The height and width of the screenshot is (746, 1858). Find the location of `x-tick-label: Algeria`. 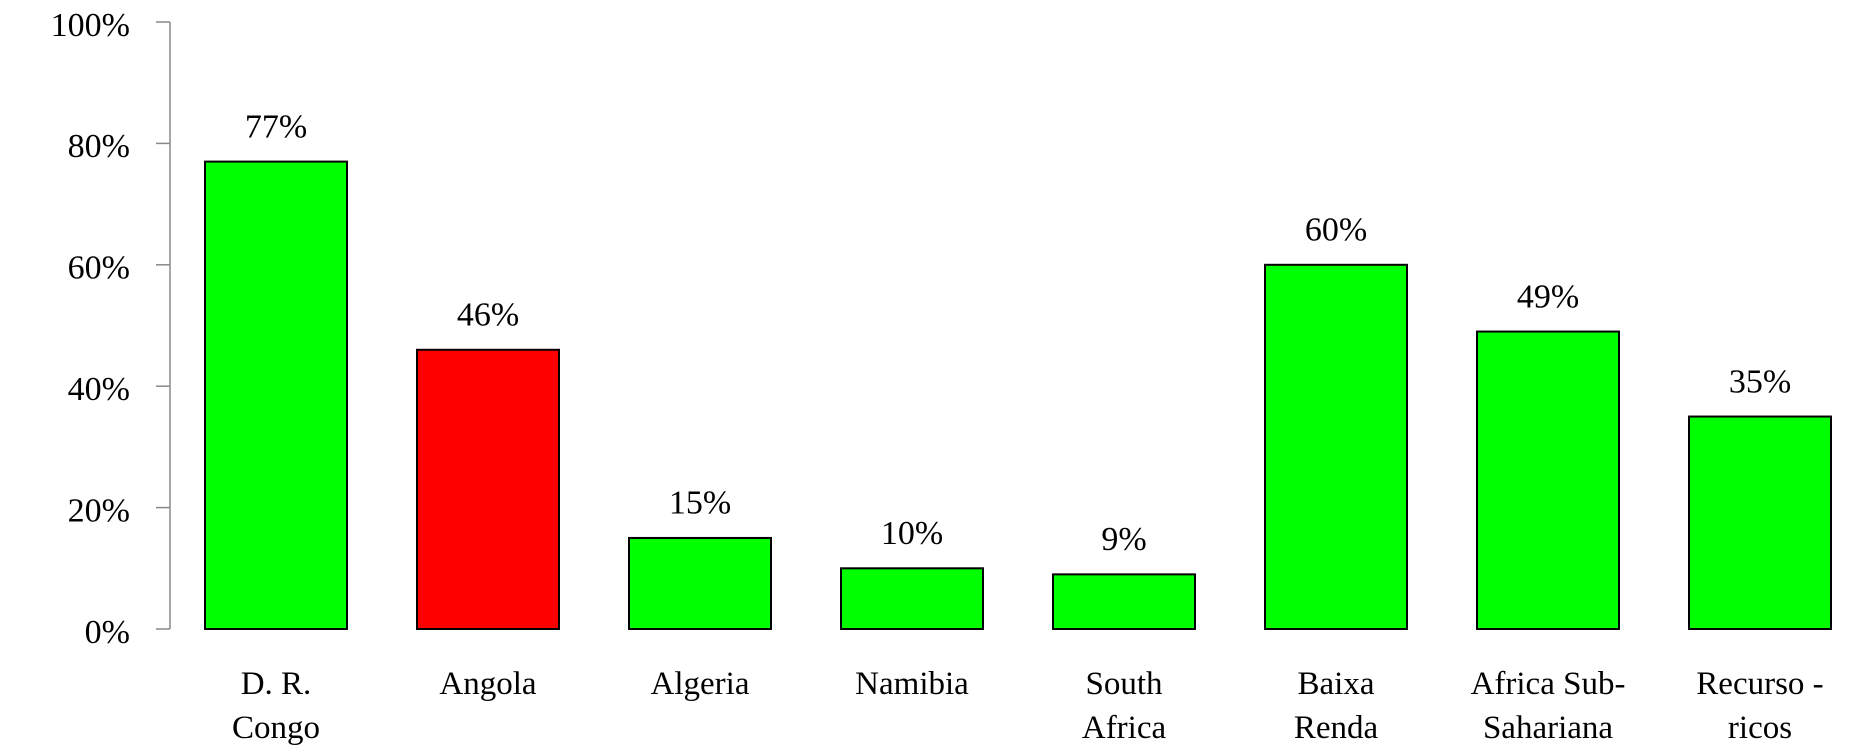

x-tick-label: Algeria is located at coordinates (700, 684).